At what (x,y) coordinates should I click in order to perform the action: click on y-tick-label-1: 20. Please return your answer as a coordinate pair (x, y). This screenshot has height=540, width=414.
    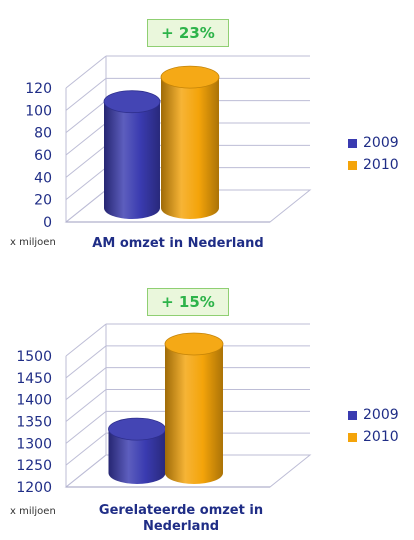
    Looking at the image, I should click on (43, 201).